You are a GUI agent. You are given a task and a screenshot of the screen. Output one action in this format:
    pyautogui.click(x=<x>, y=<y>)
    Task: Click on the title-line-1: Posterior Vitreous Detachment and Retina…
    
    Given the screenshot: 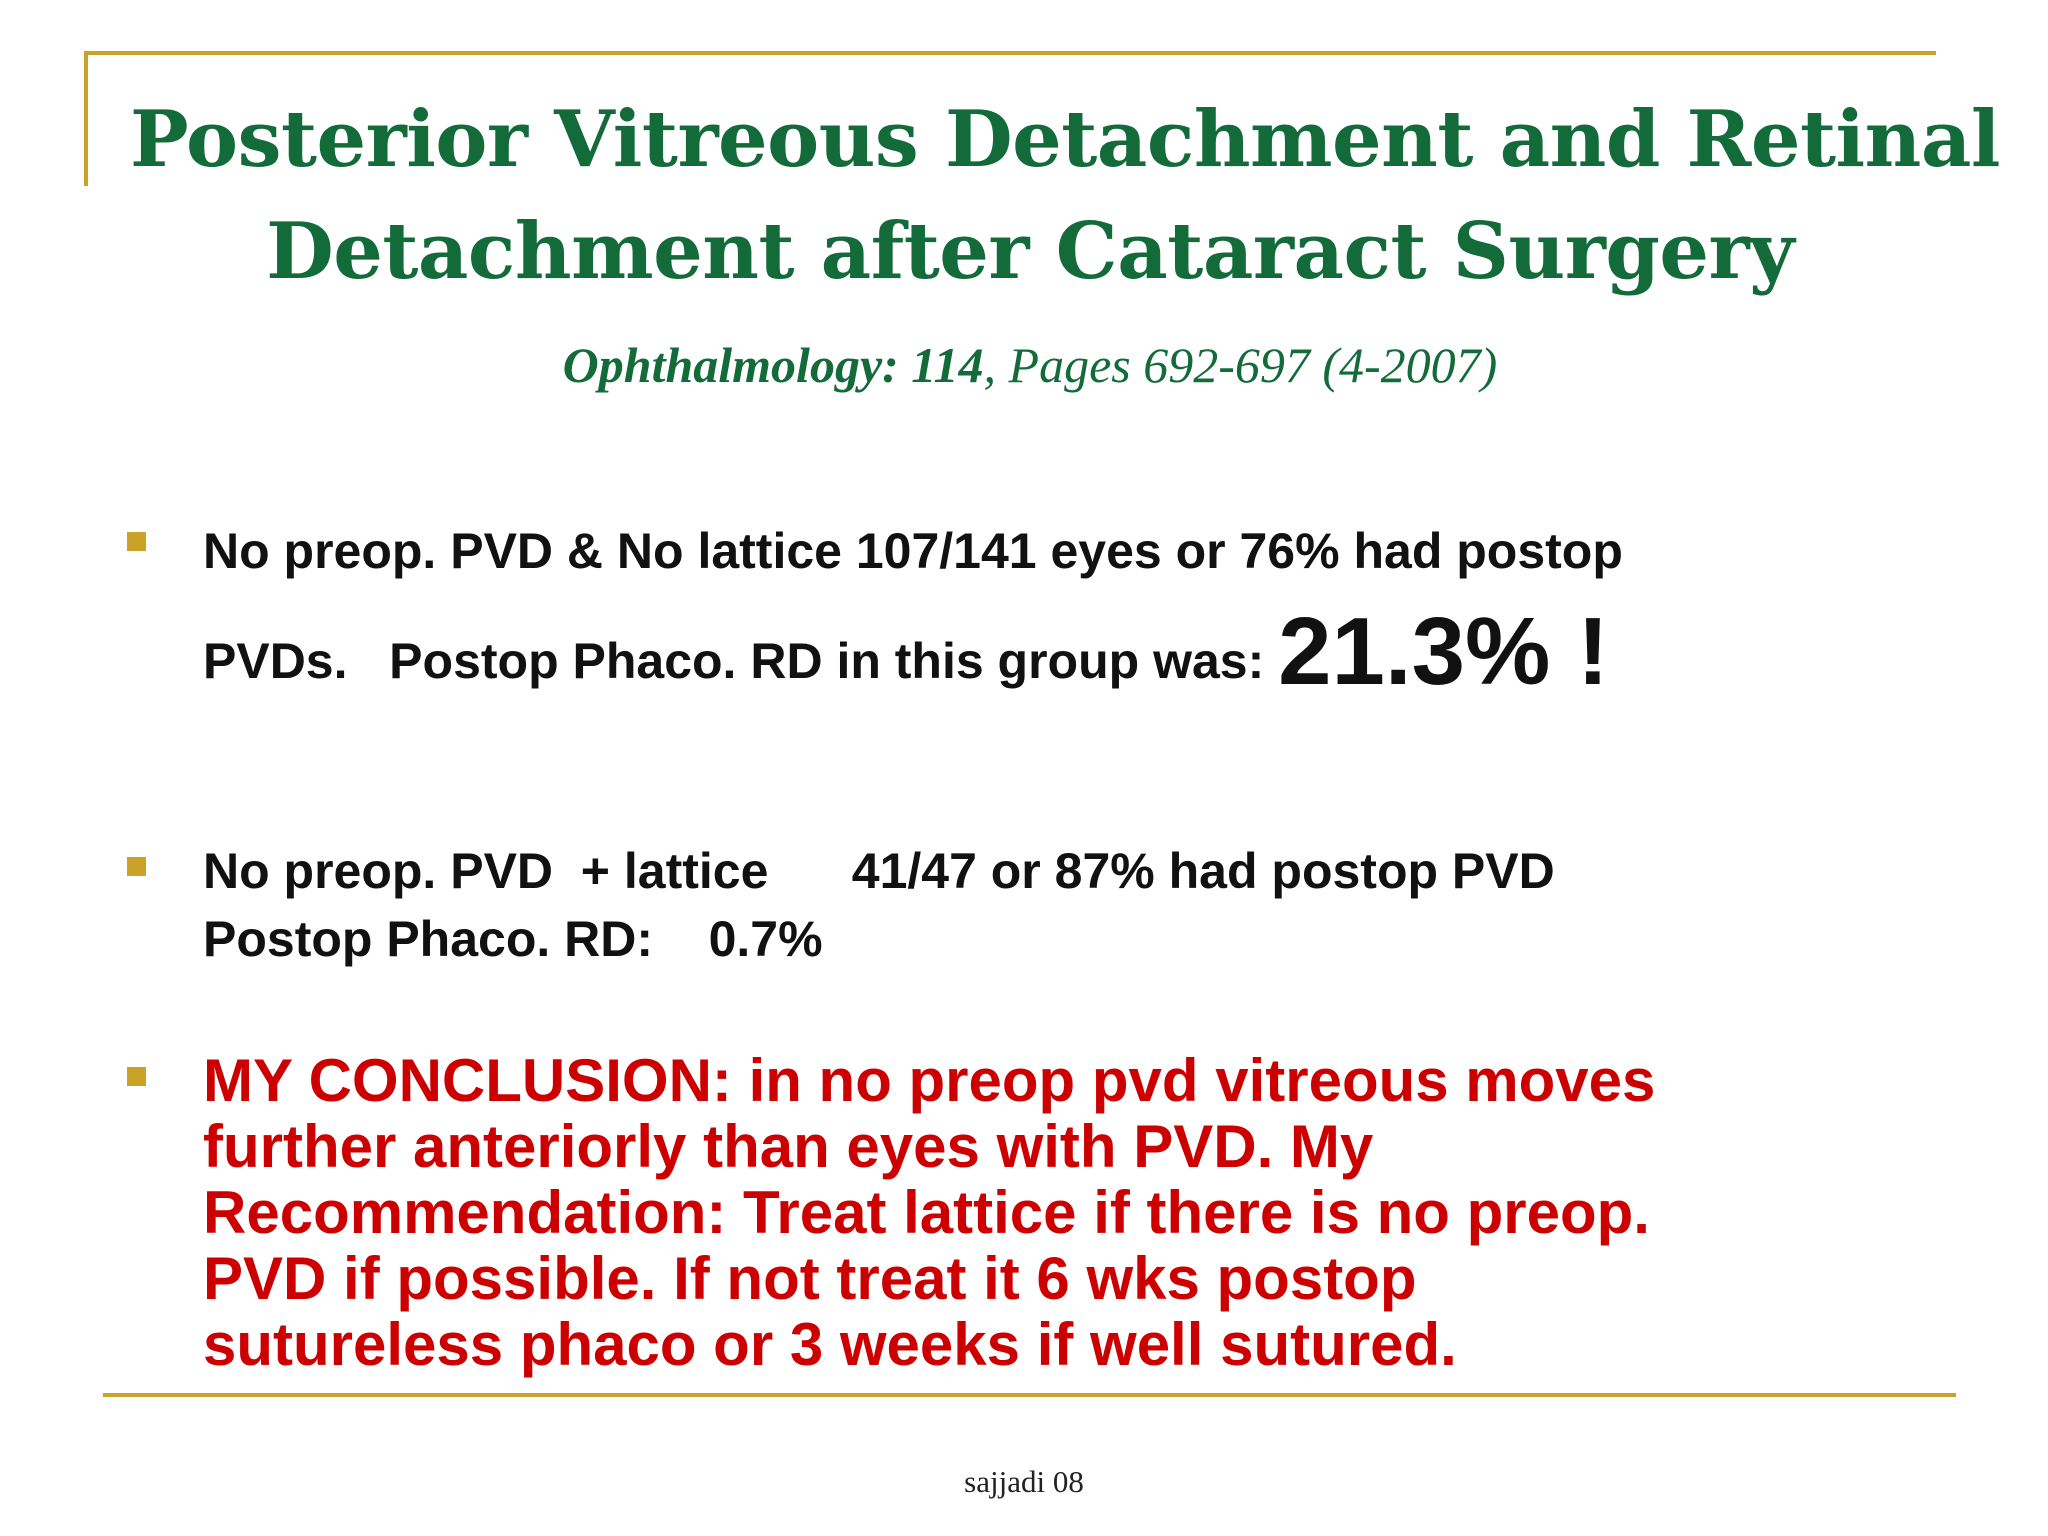 What is the action you would take?
    pyautogui.click(x=1065, y=139)
    